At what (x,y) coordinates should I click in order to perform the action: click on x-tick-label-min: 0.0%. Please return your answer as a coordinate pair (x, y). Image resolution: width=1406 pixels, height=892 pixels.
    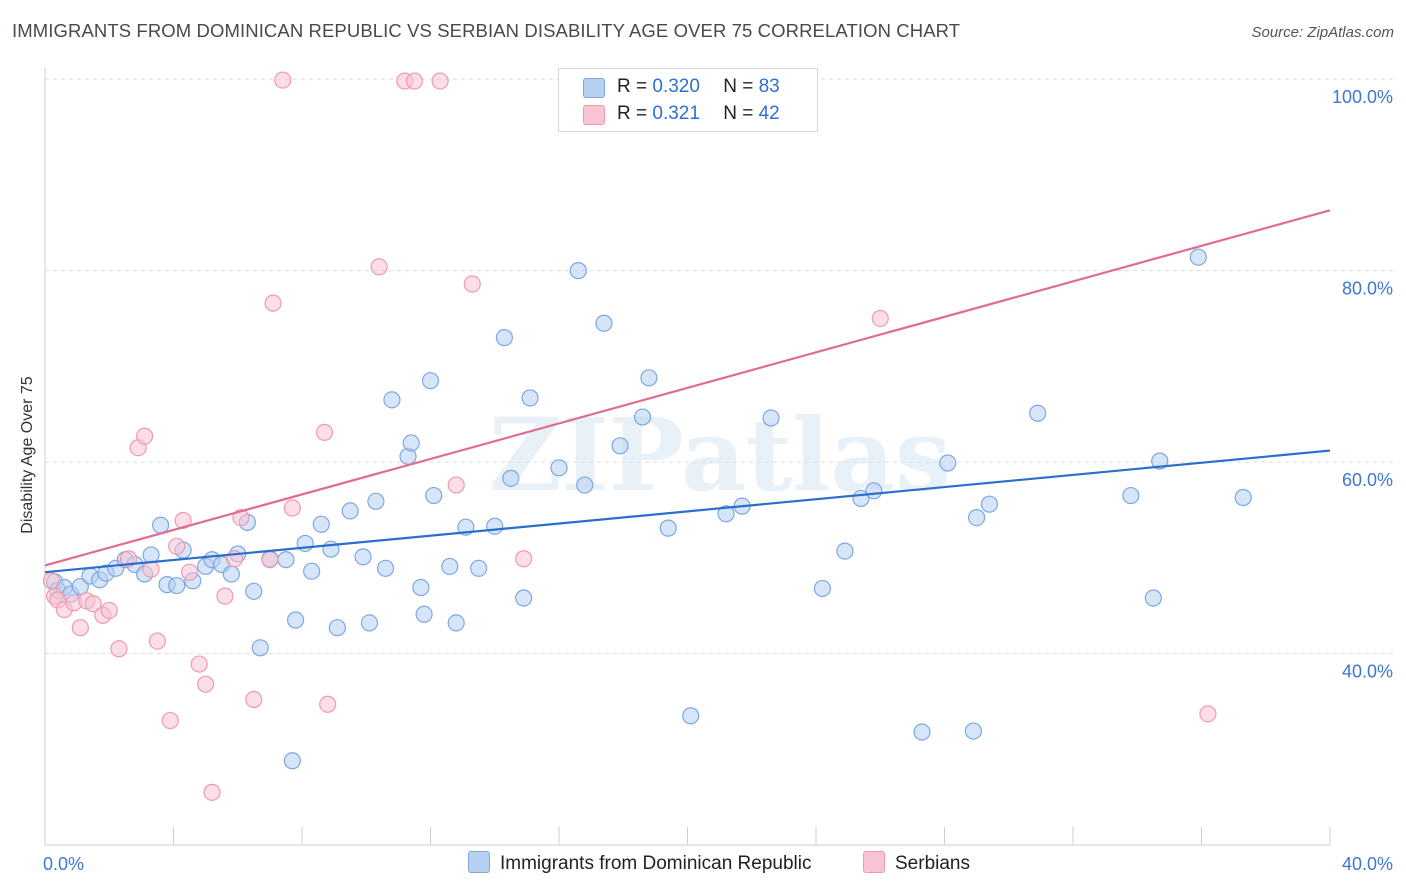
    Looking at the image, I should click on (63, 864).